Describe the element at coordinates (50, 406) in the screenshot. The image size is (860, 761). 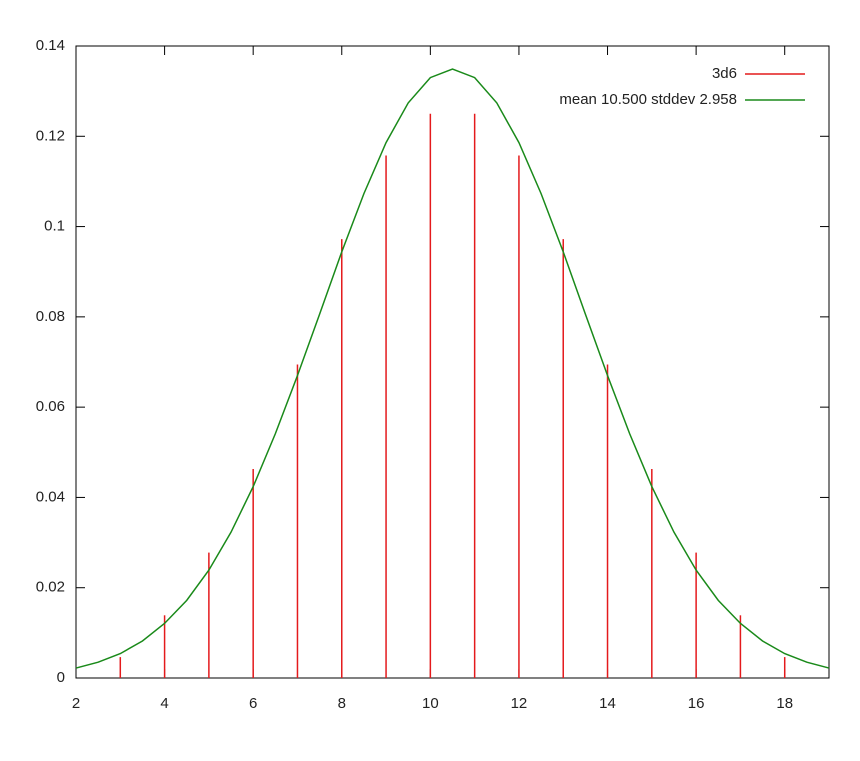
I see `y-tick-label: 0.06` at that location.